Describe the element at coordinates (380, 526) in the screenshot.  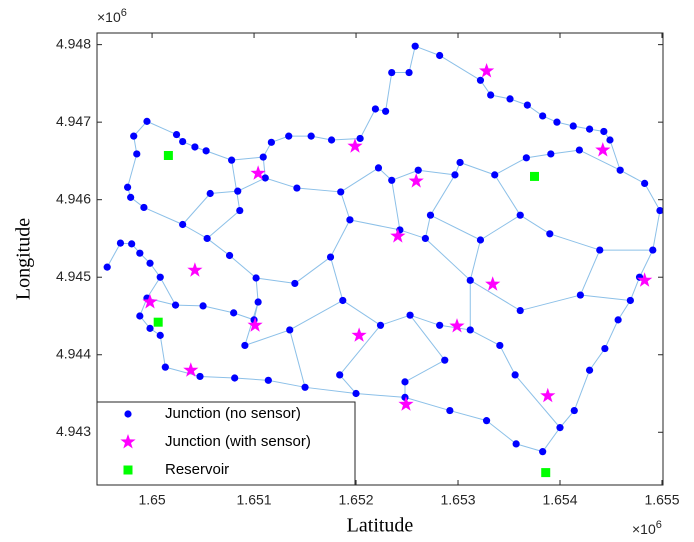
I see `x-axis-label: Latitude` at that location.